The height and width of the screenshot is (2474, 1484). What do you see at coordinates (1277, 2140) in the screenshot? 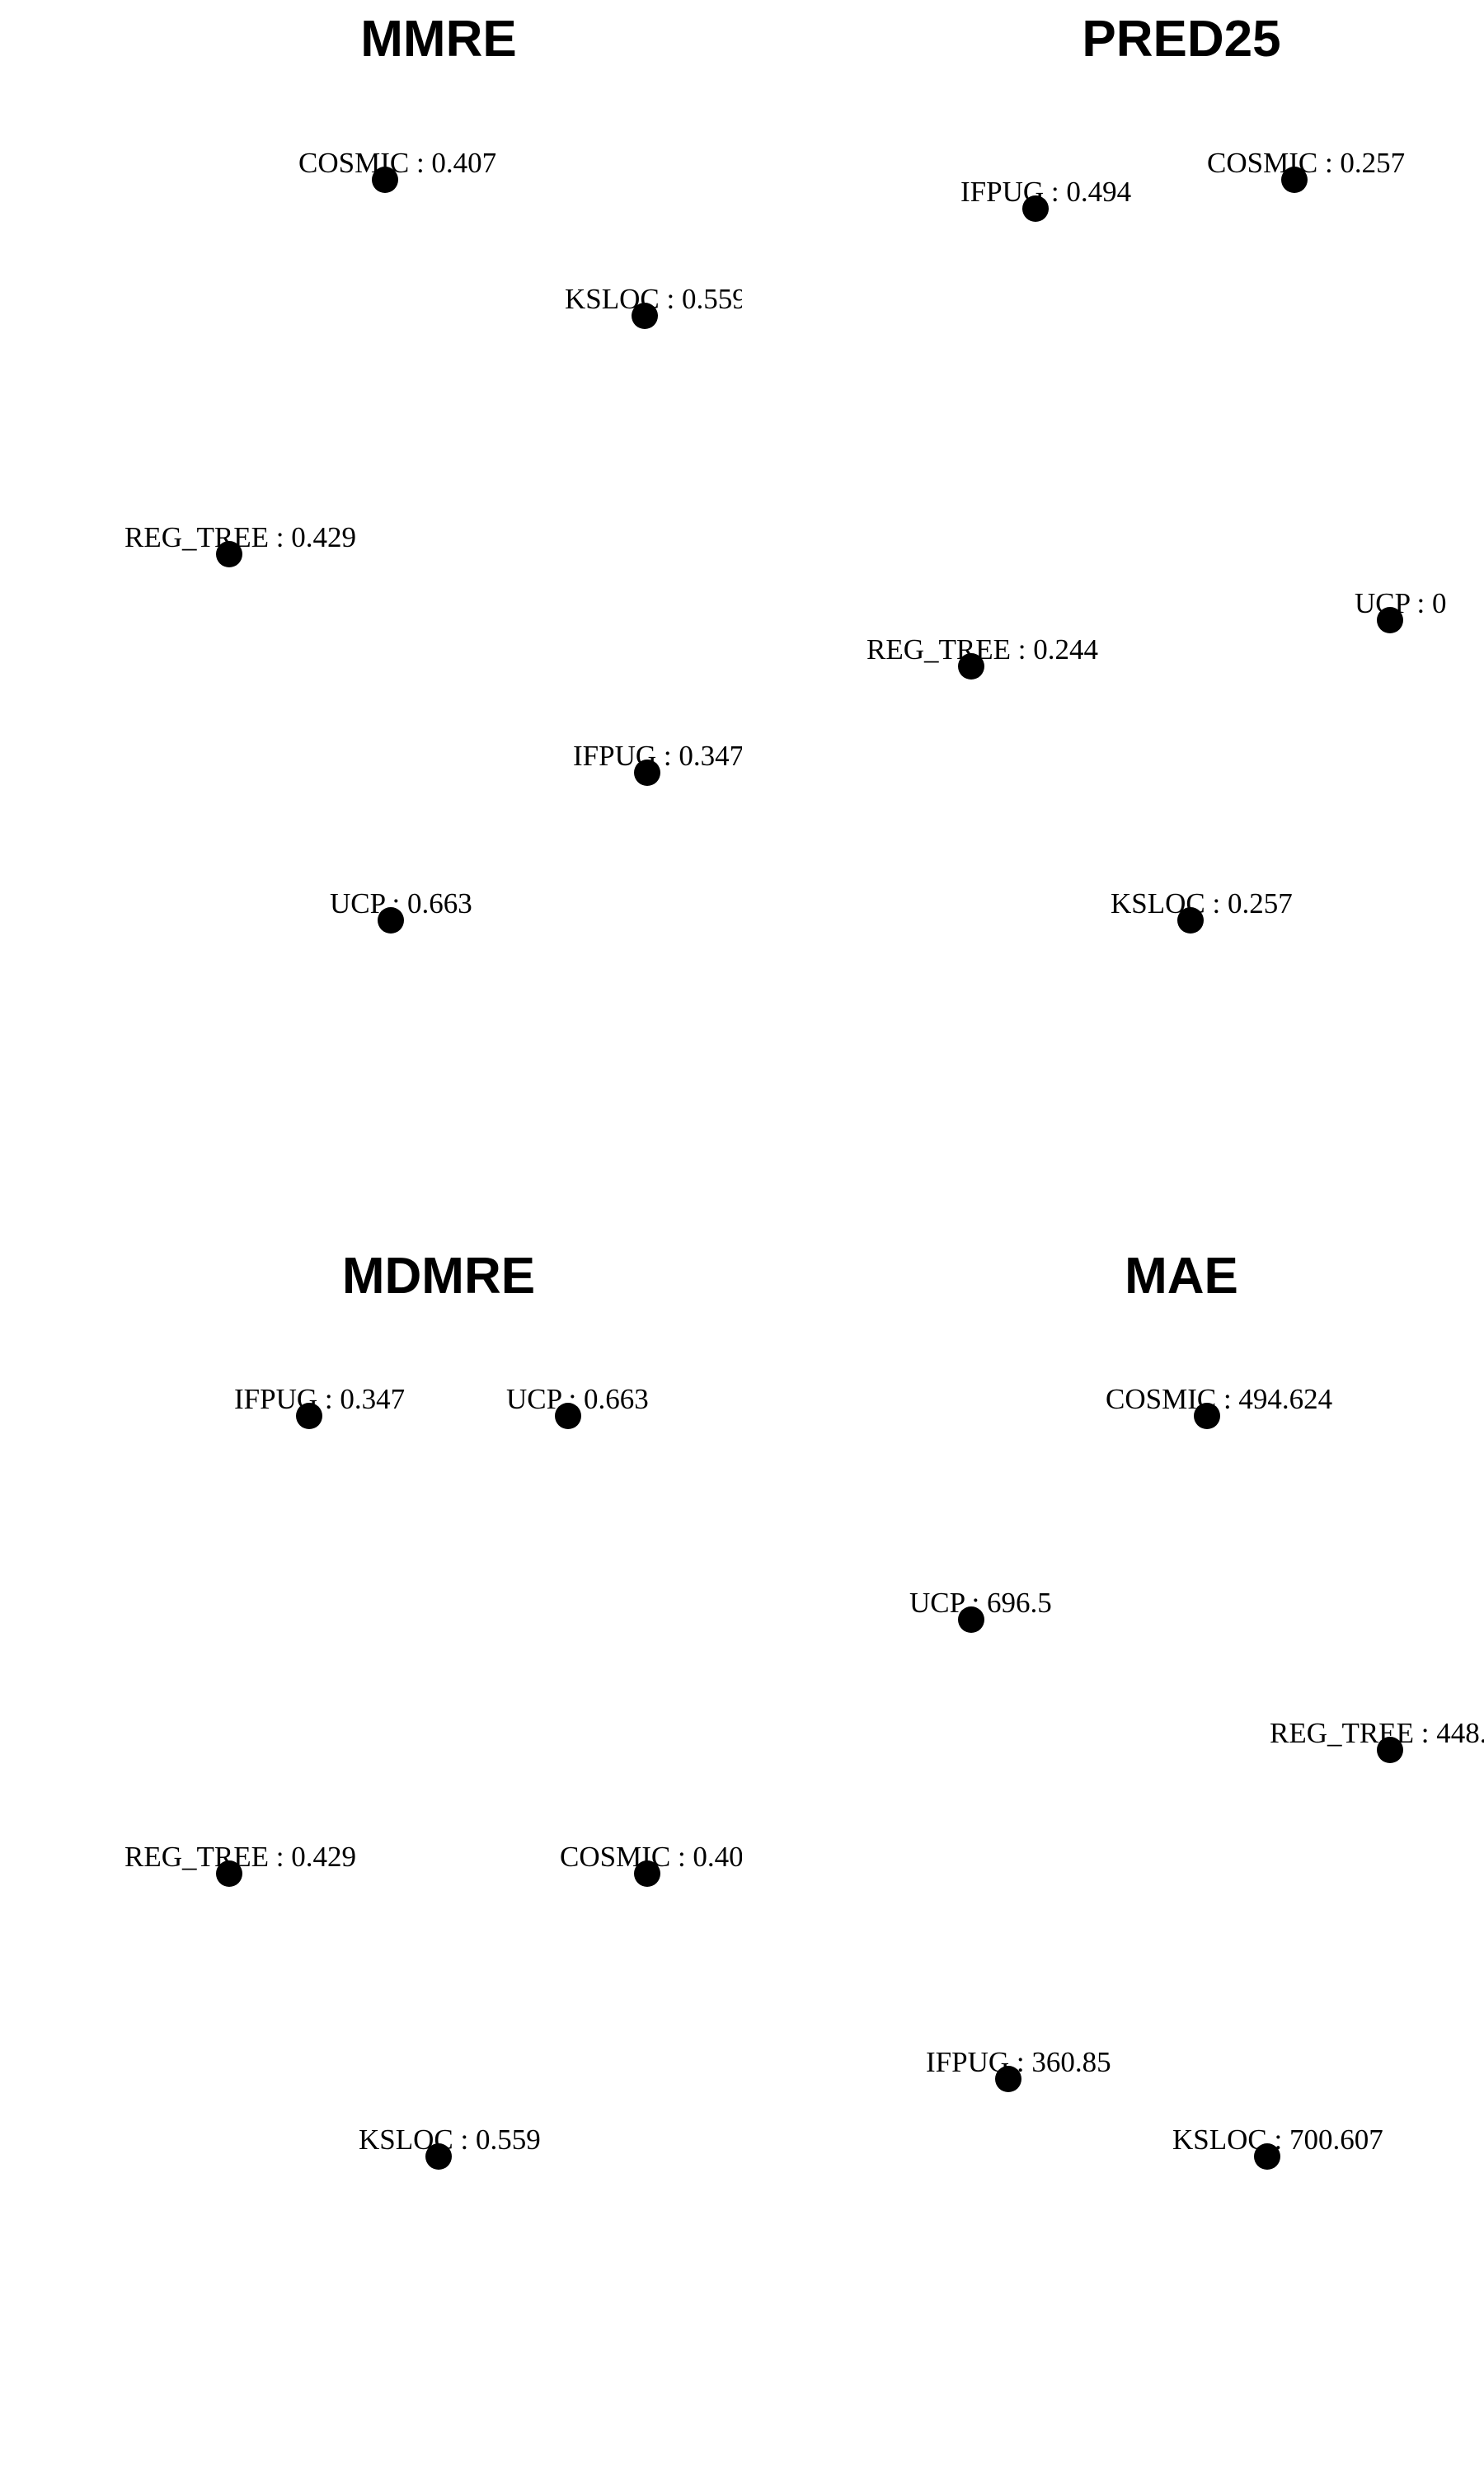
I see `point-label-ksloc: KSLOC : 700.607` at bounding box center [1277, 2140].